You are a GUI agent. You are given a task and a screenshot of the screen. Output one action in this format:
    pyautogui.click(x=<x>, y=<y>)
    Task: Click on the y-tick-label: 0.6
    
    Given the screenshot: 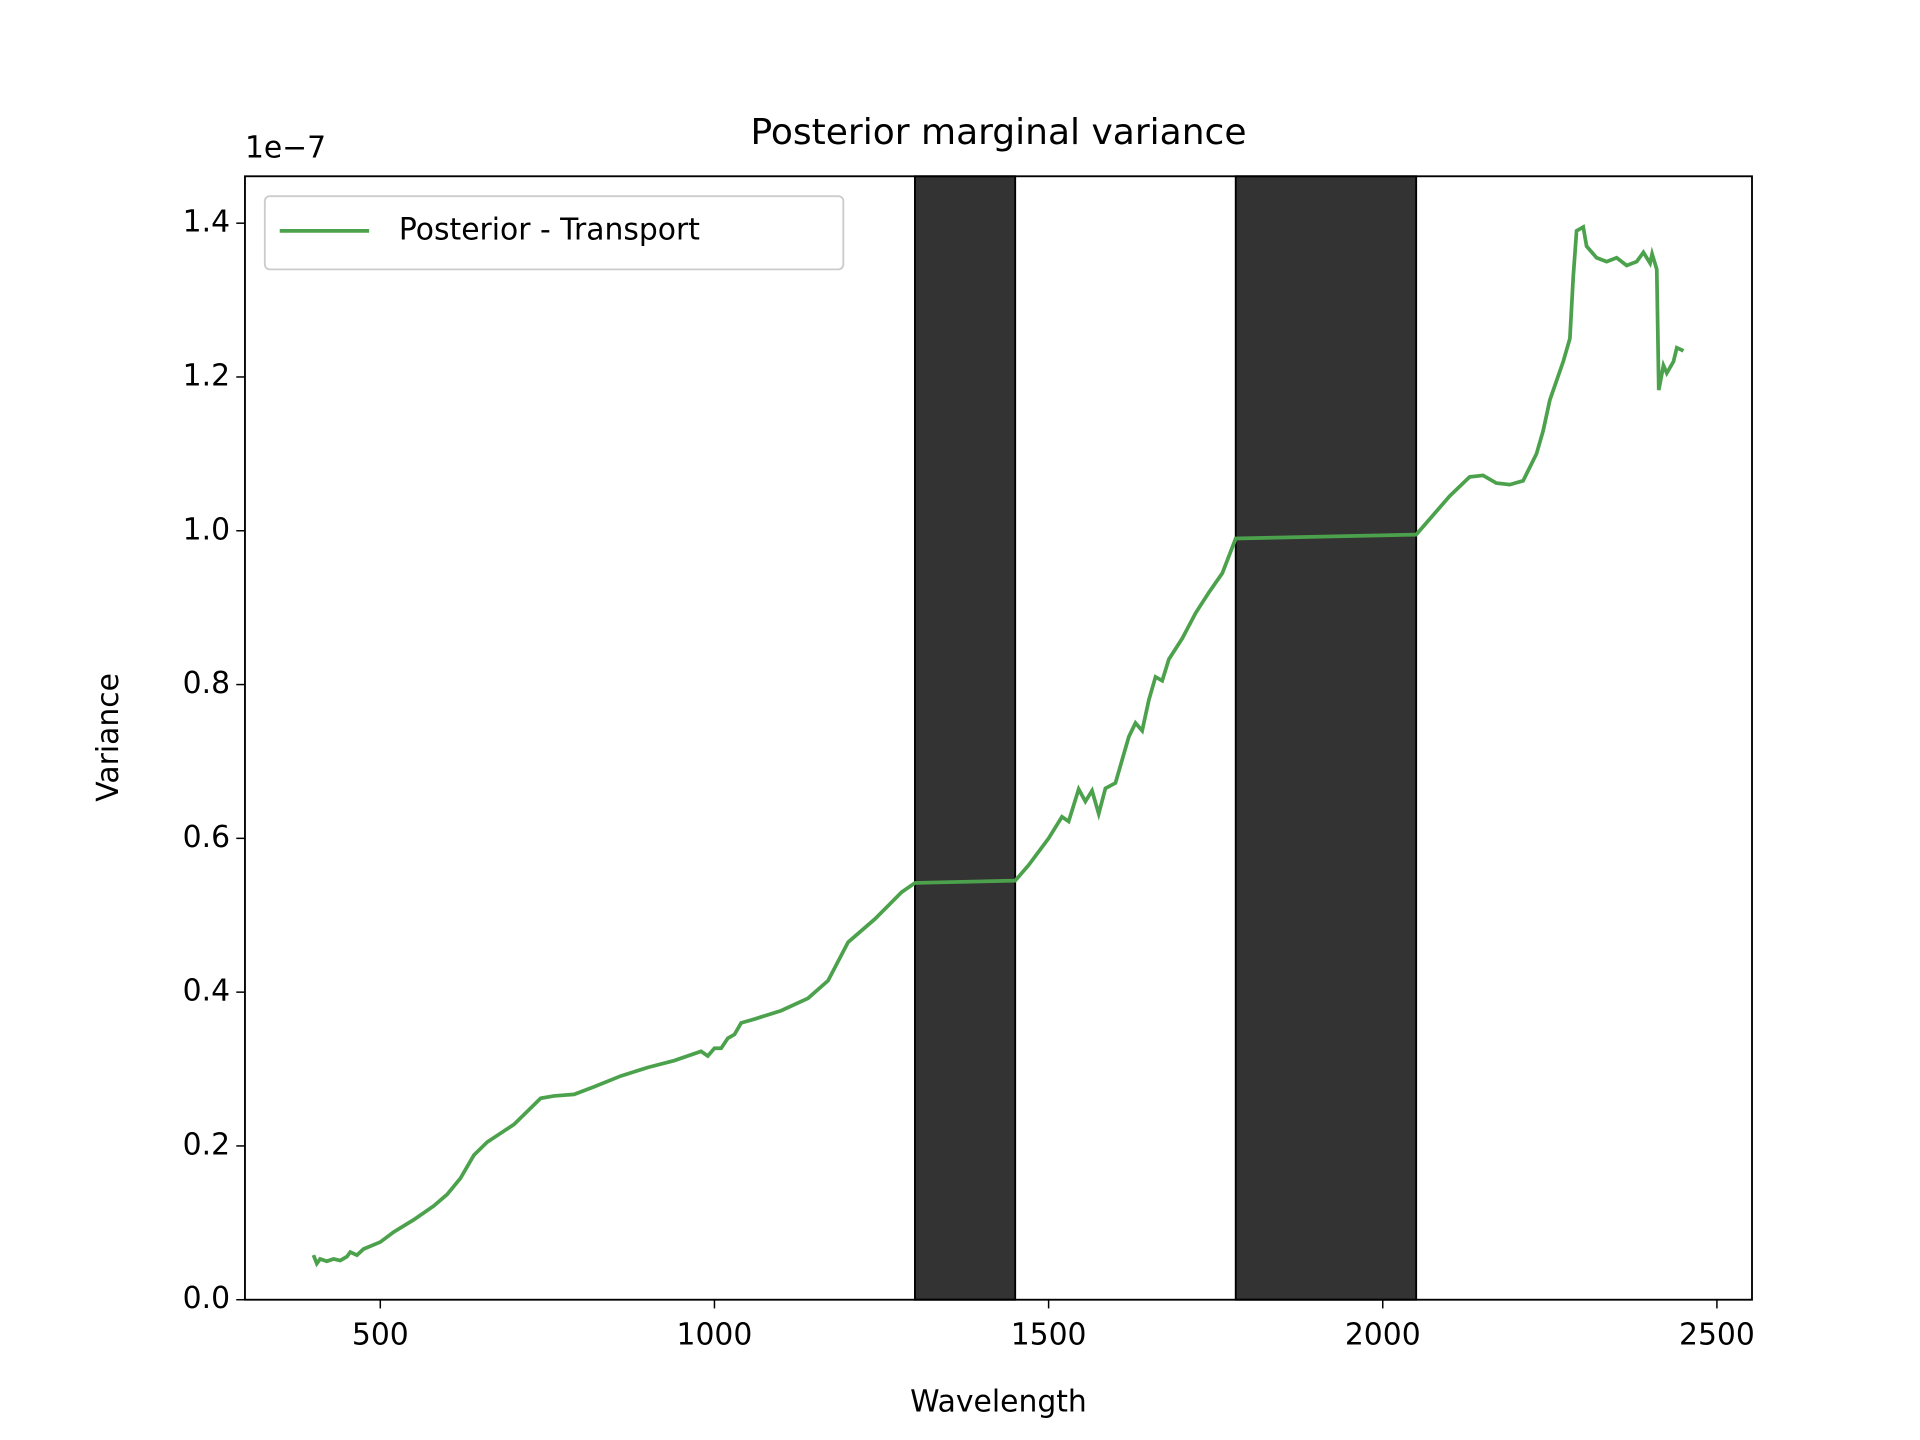 What is the action you would take?
    pyautogui.click(x=206, y=837)
    